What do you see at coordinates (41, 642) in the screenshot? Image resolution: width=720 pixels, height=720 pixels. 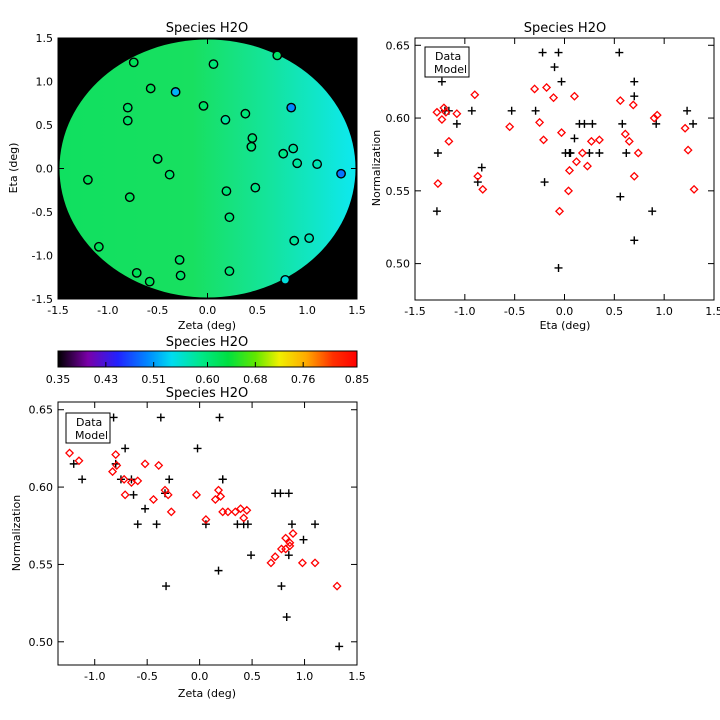 I see `zeta-plot-ytick-label: 0.50` at bounding box center [41, 642].